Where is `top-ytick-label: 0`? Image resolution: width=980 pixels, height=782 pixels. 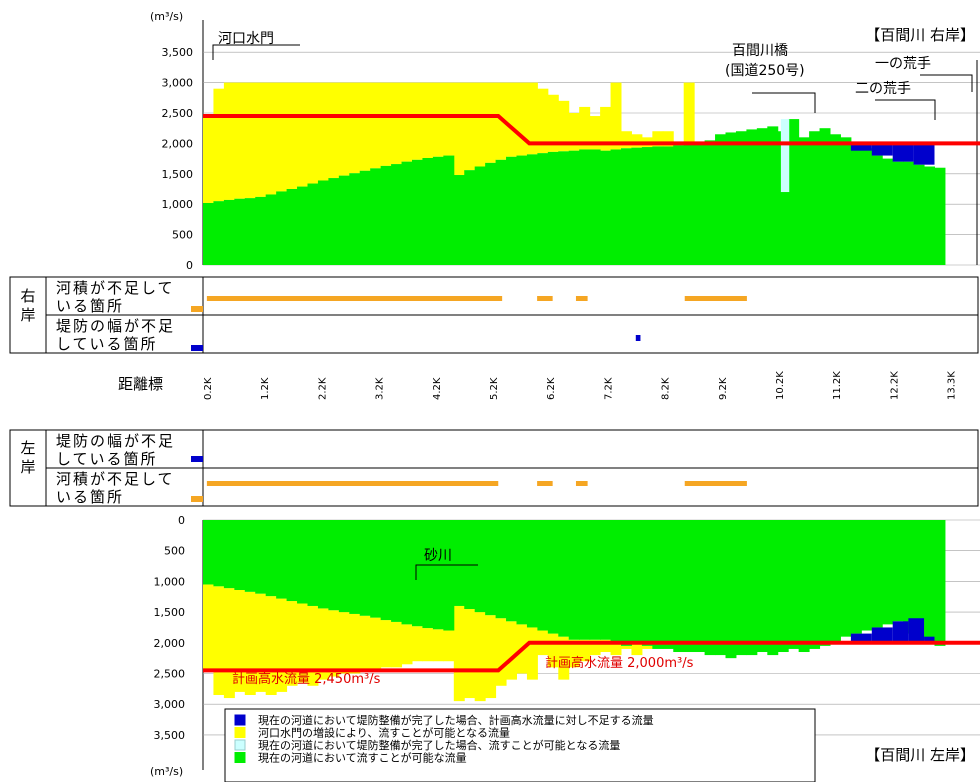 top-ytick-label: 0 is located at coordinates (189, 265).